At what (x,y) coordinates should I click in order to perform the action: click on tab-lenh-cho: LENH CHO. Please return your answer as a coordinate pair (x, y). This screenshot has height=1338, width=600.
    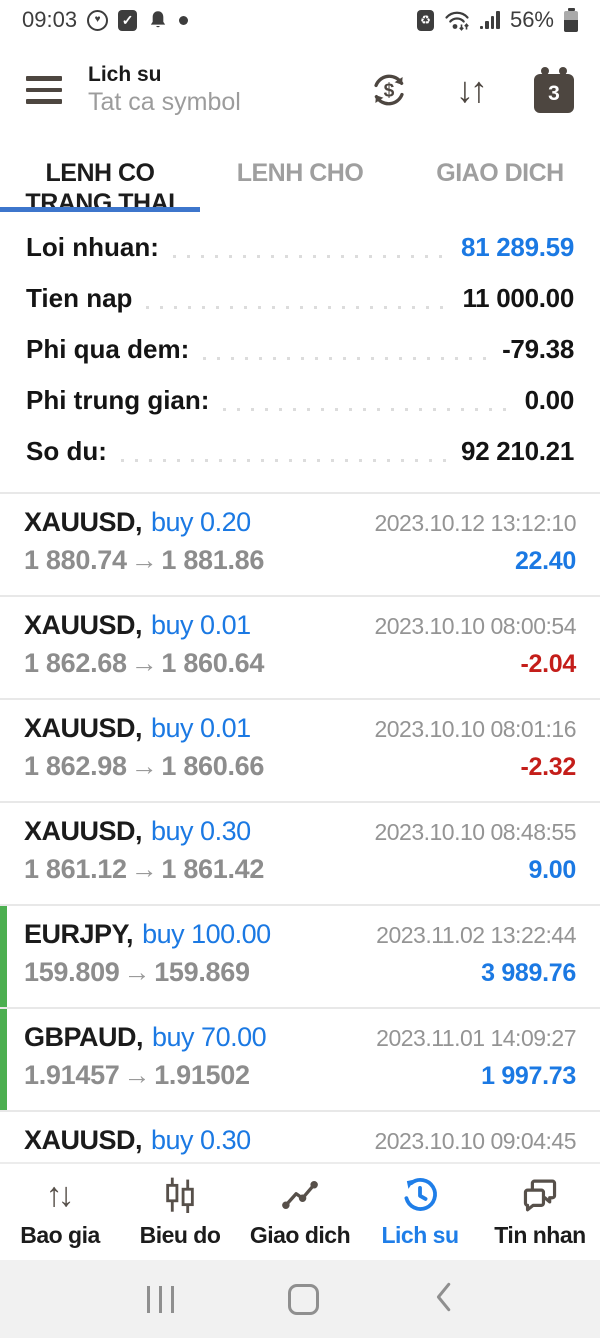
    Looking at the image, I should click on (300, 173).